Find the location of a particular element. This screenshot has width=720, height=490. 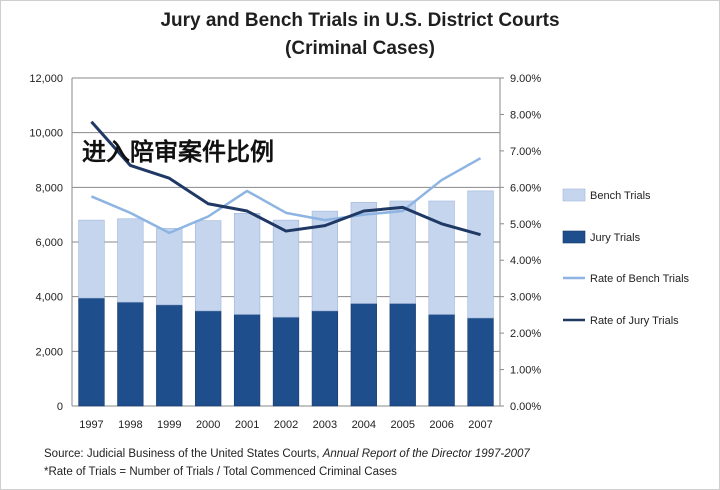

y2-tick-label: 7.00% is located at coordinates (525, 152).